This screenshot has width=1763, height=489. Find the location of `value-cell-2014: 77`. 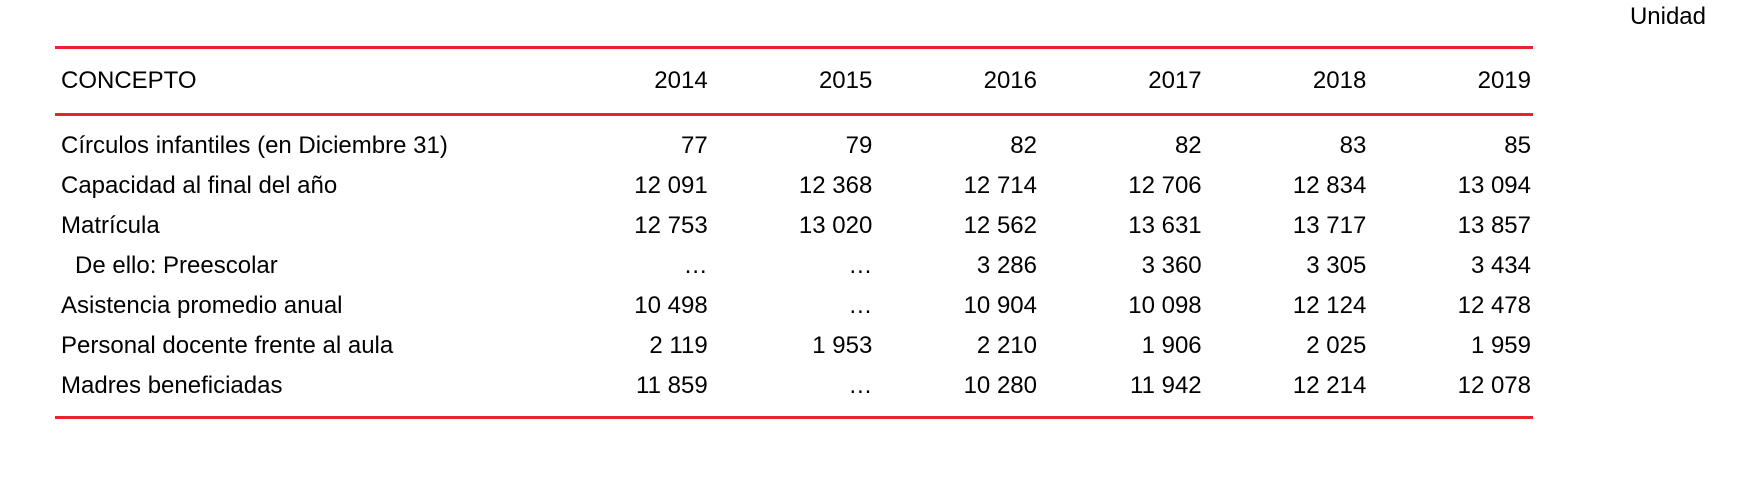

value-cell-2014: 77 is located at coordinates (694, 145).